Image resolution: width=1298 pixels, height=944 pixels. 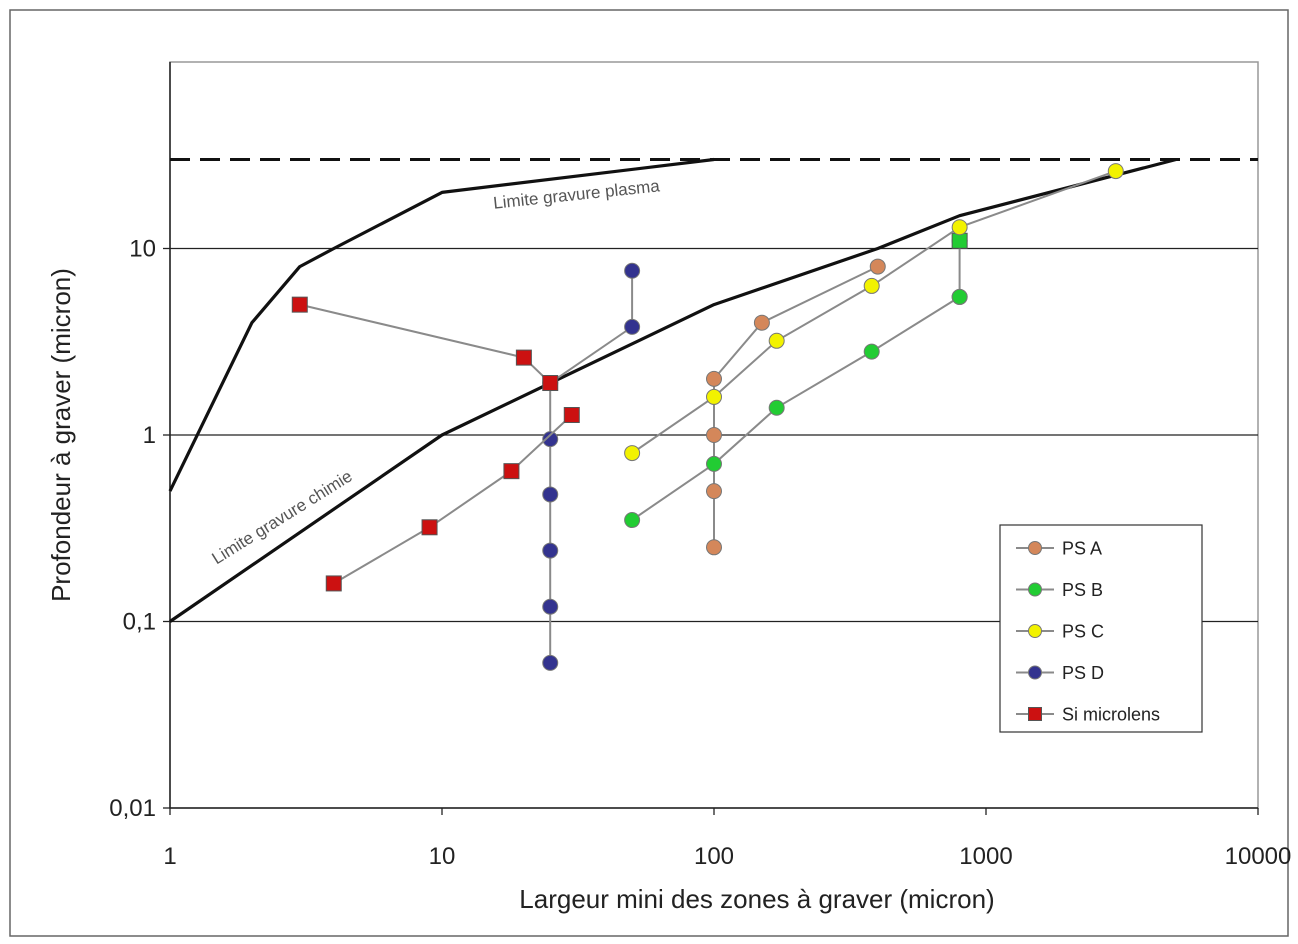 I want to click on series-line-ps-a, so click(x=796, y=406).